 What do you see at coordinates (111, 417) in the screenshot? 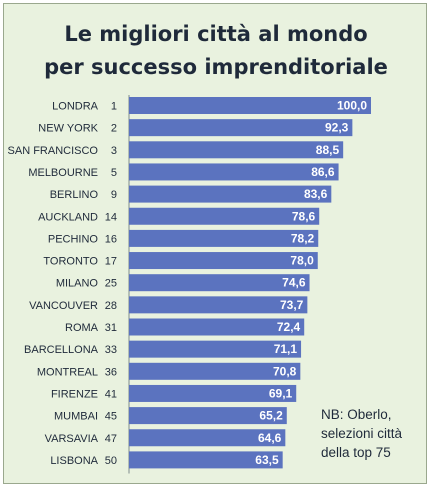
I see `rank-label: 45` at bounding box center [111, 417].